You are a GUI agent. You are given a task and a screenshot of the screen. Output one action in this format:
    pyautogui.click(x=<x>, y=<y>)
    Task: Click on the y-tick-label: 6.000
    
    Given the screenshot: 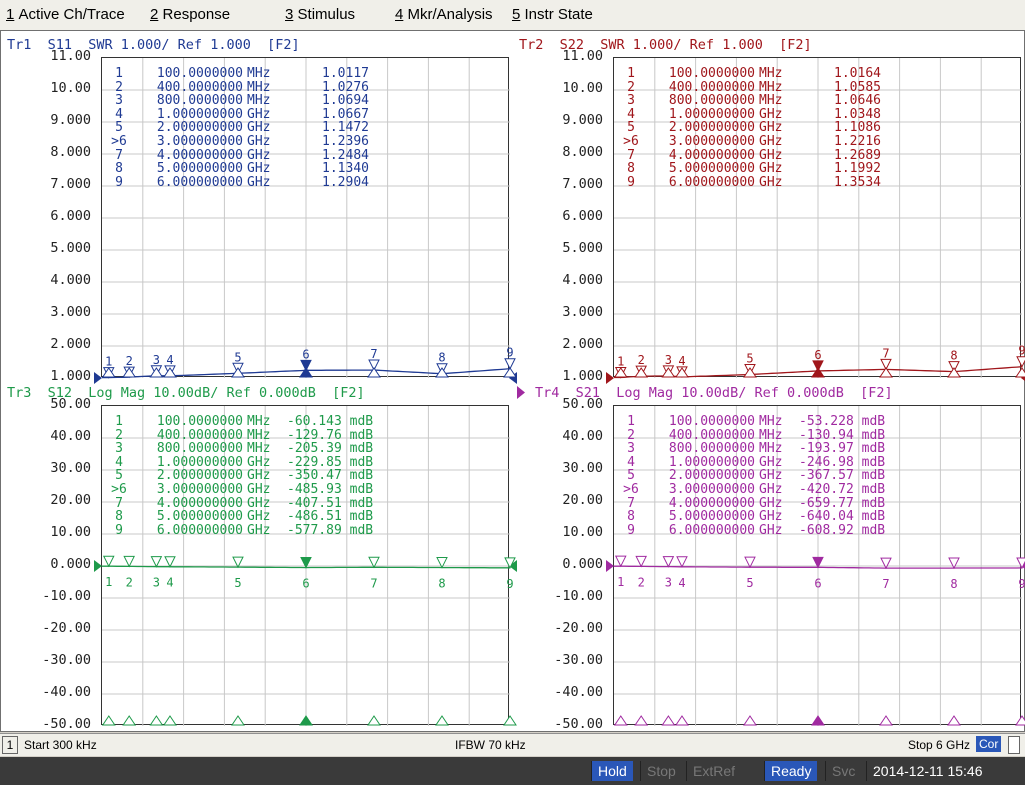 What is the action you would take?
    pyautogui.click(x=582, y=216)
    